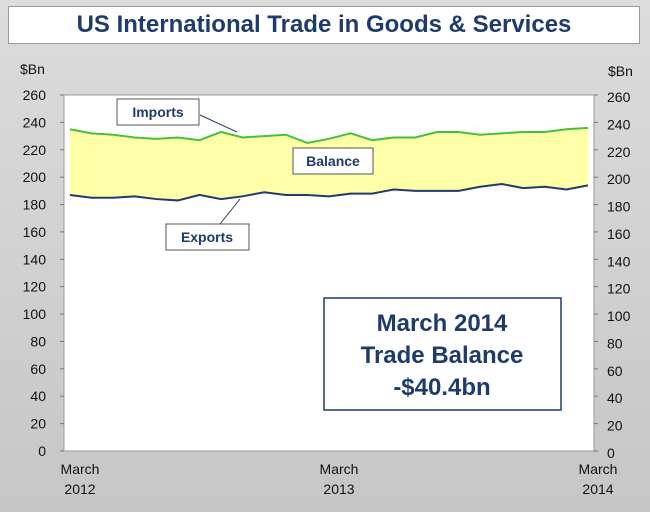 The image size is (650, 512). I want to click on info-box-line-1: March 2014, so click(442, 323).